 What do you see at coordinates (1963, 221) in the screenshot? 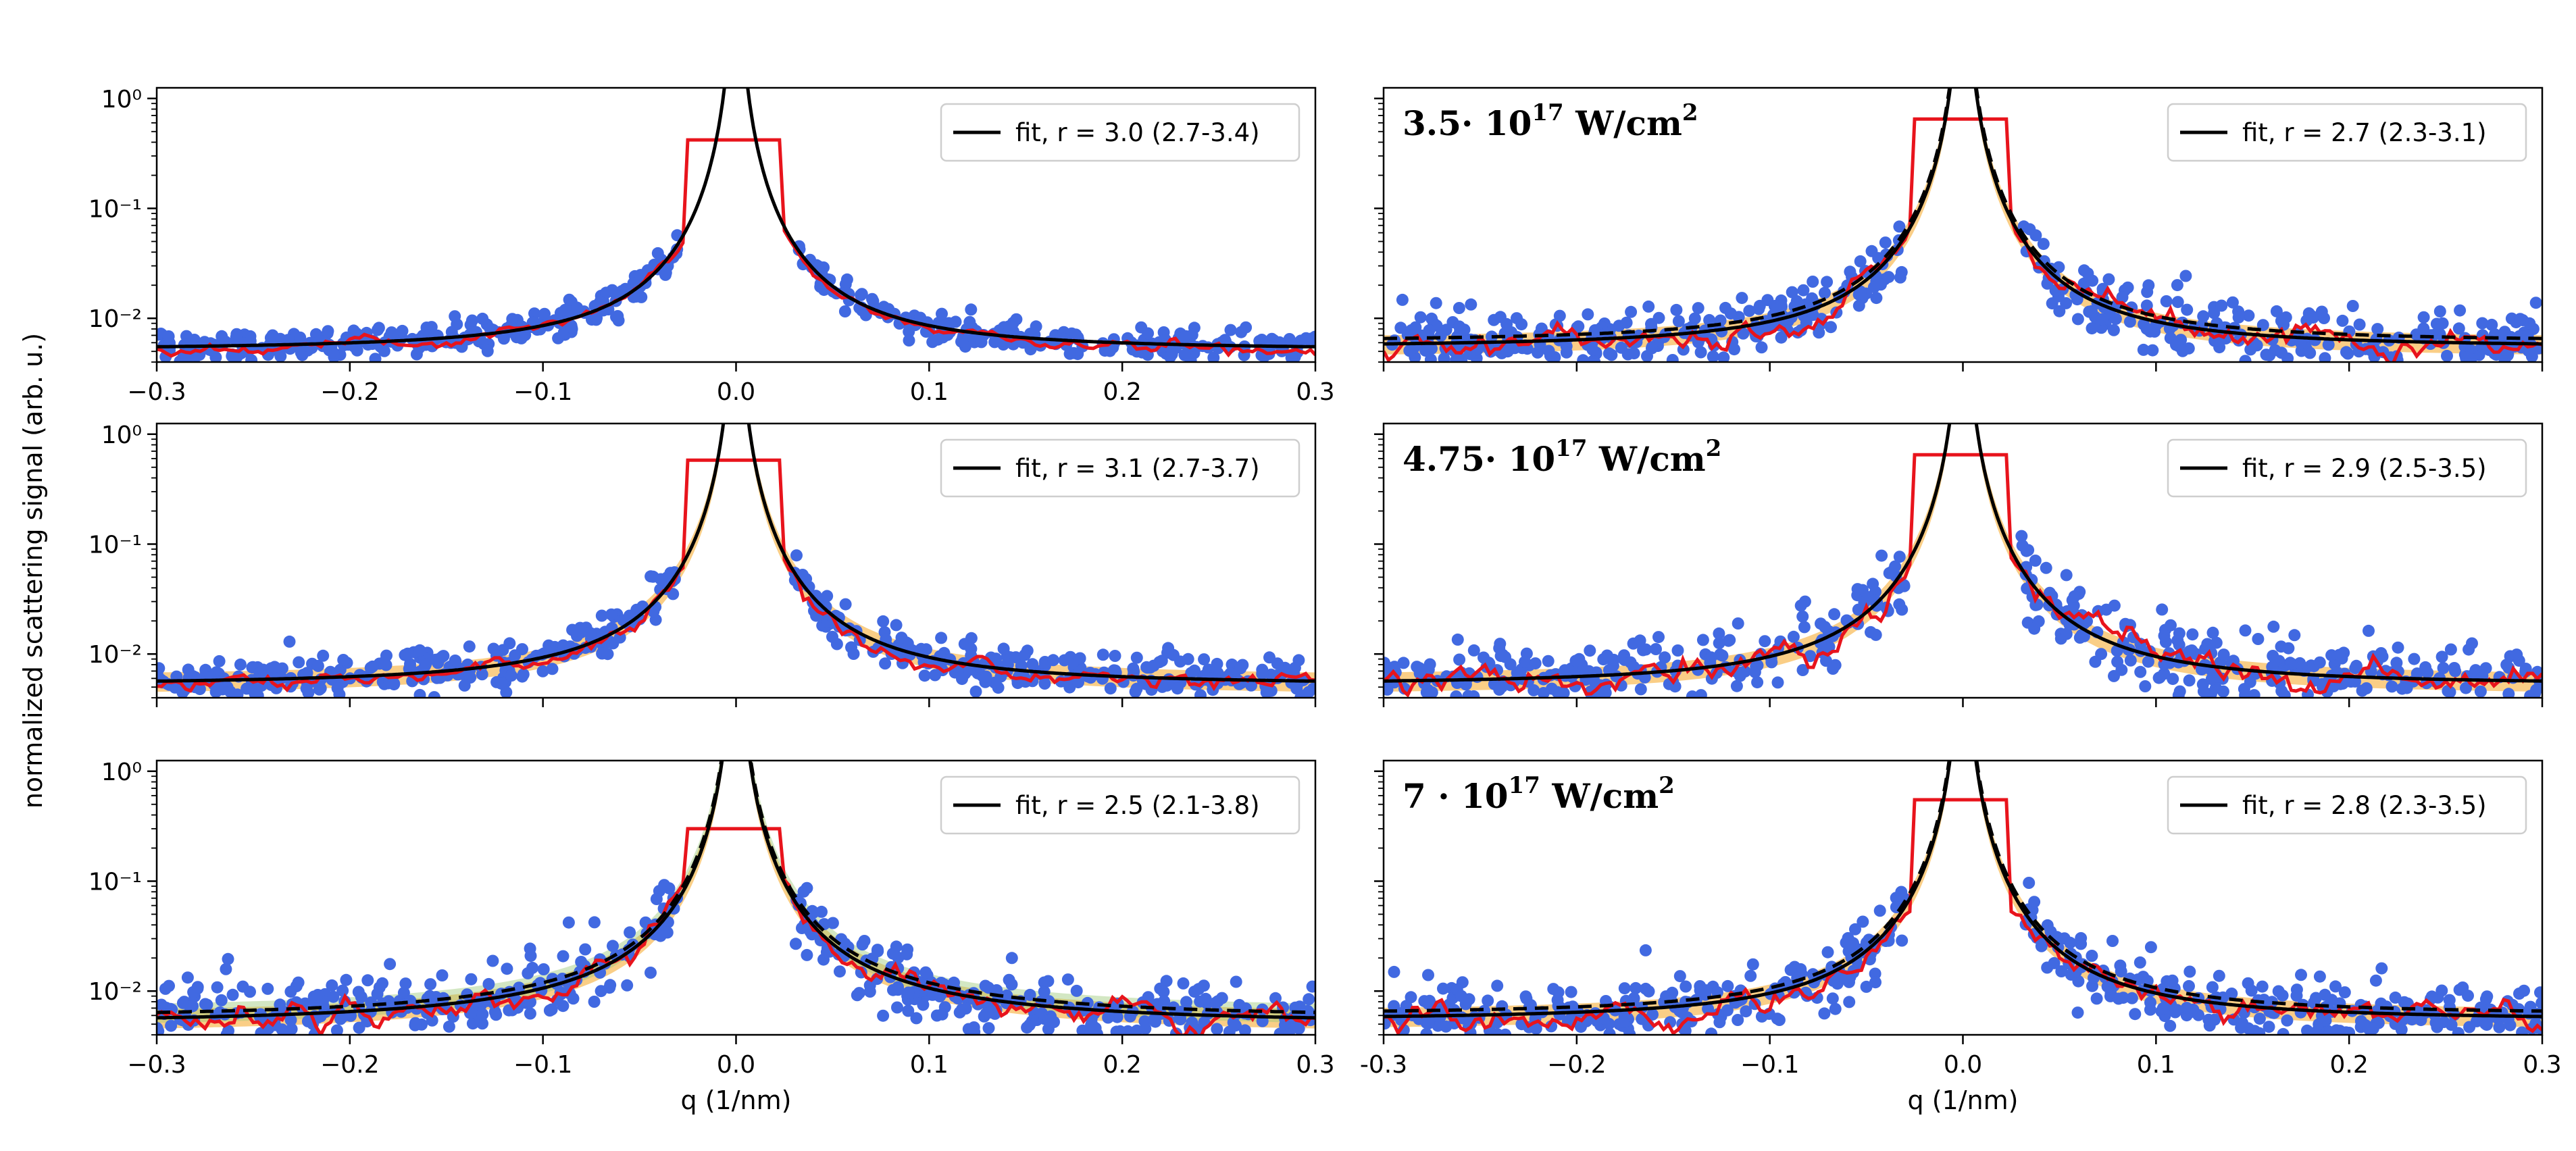
I see `uncertainty-band` at bounding box center [1963, 221].